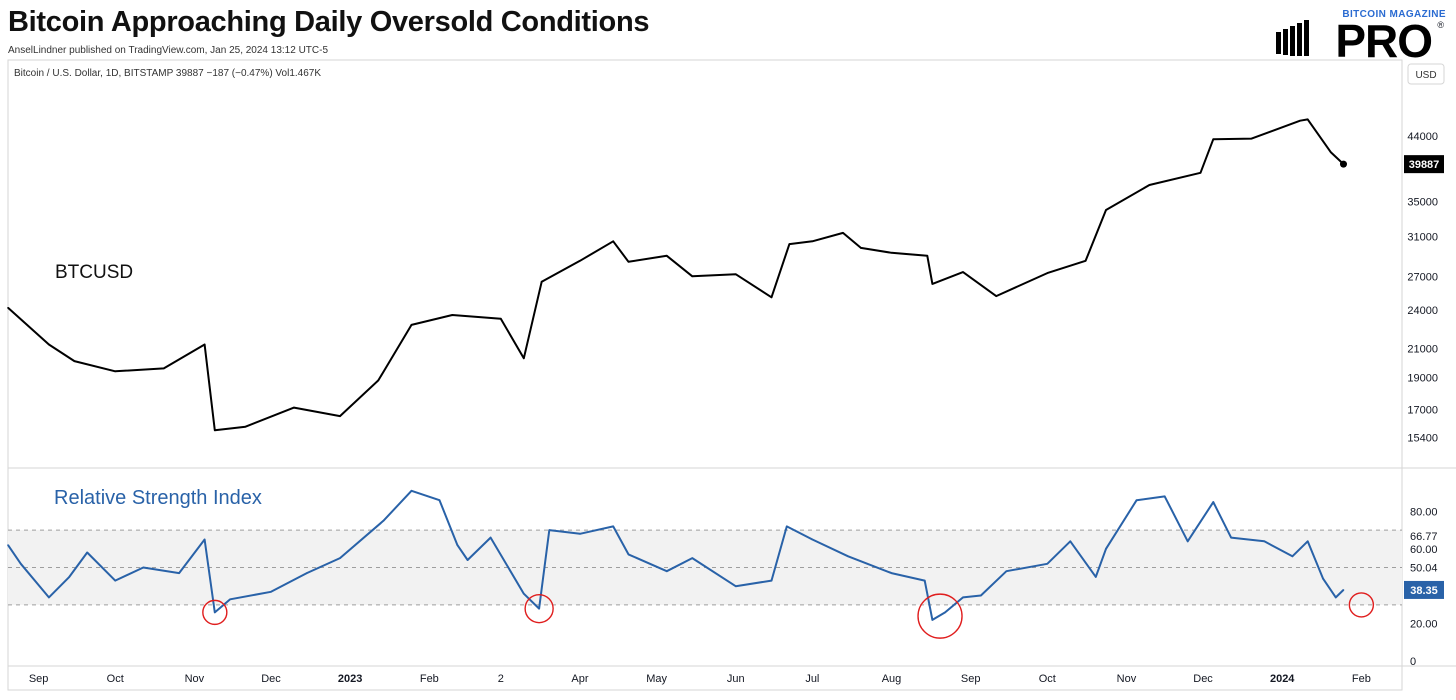 The image size is (1456, 700). What do you see at coordinates (1394, 14) in the screenshot?
I see `brand-name: BITCOIN MAGAZINE` at bounding box center [1394, 14].